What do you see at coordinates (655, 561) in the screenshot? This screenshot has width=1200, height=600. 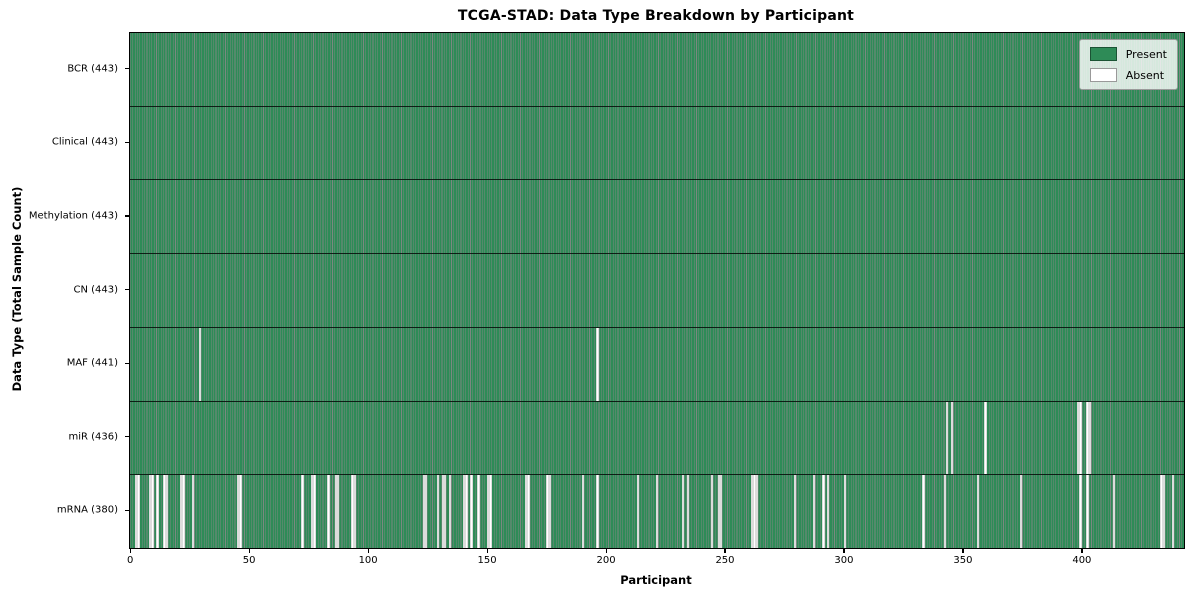 I see `x-axis: 0 50 100 150 200 250 300 350 400` at bounding box center [655, 561].